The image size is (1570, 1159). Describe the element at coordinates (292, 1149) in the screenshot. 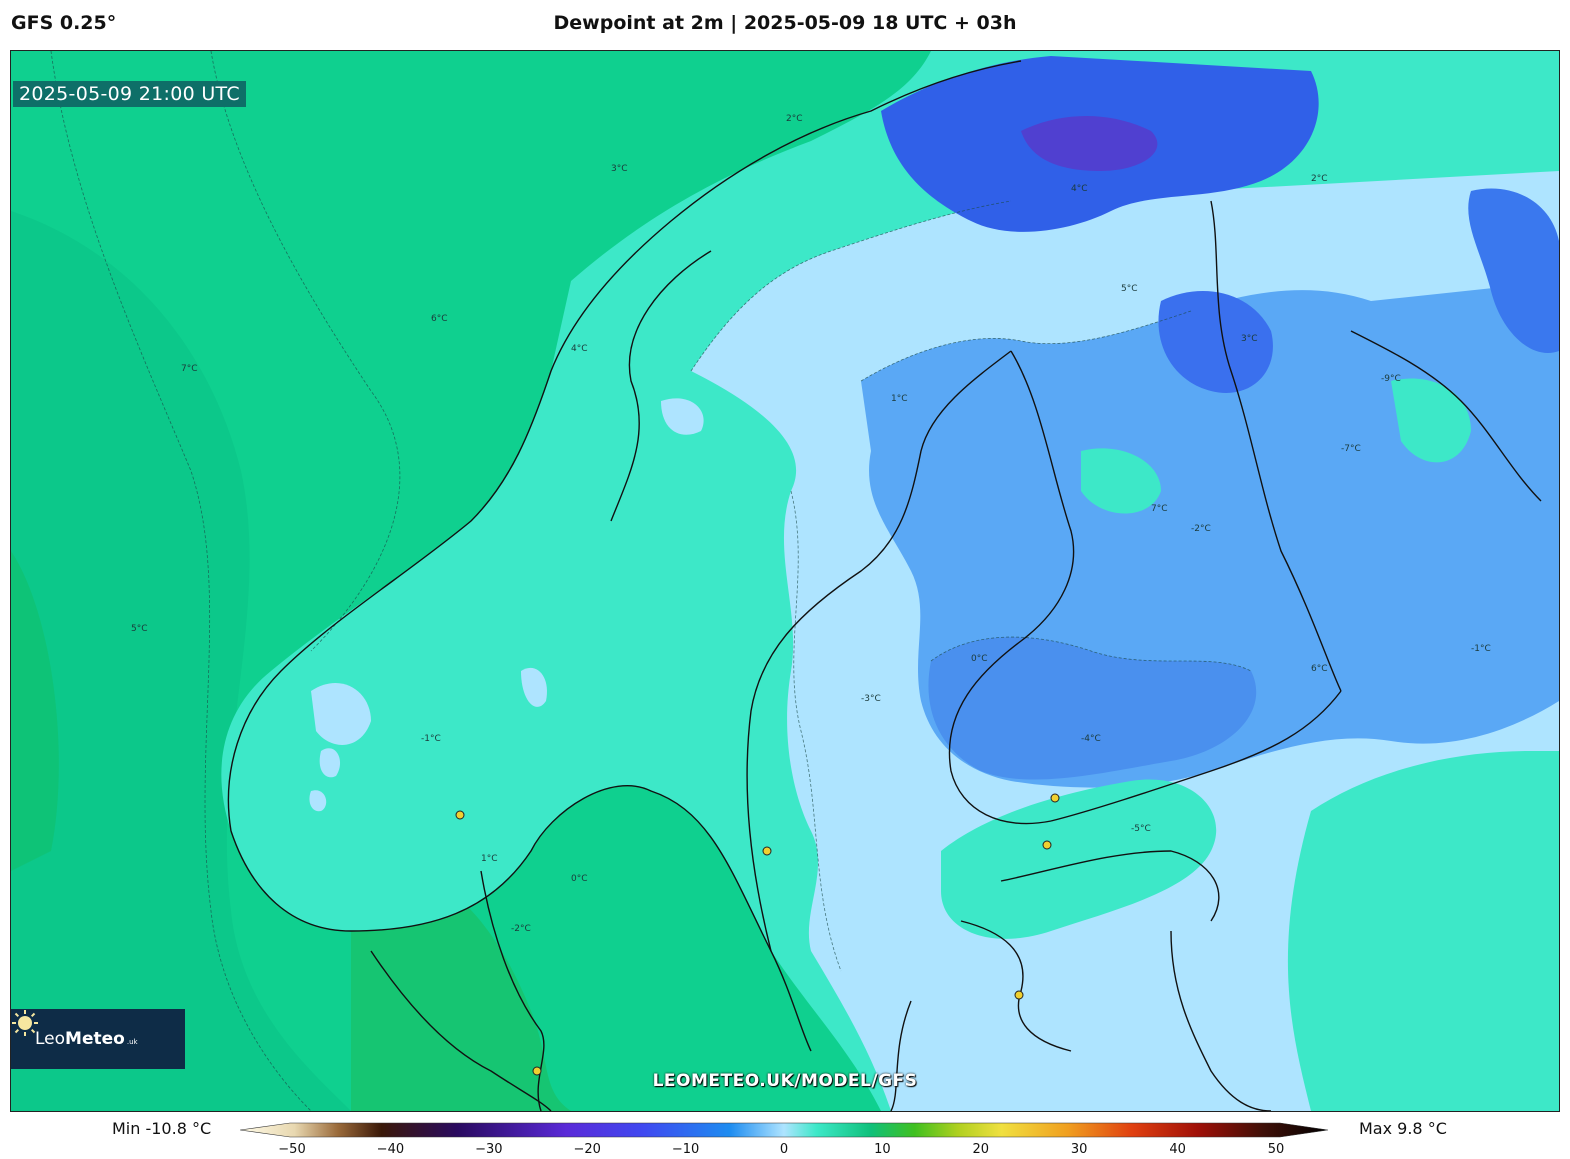

I see `colorbar-tick-label: −50` at that location.